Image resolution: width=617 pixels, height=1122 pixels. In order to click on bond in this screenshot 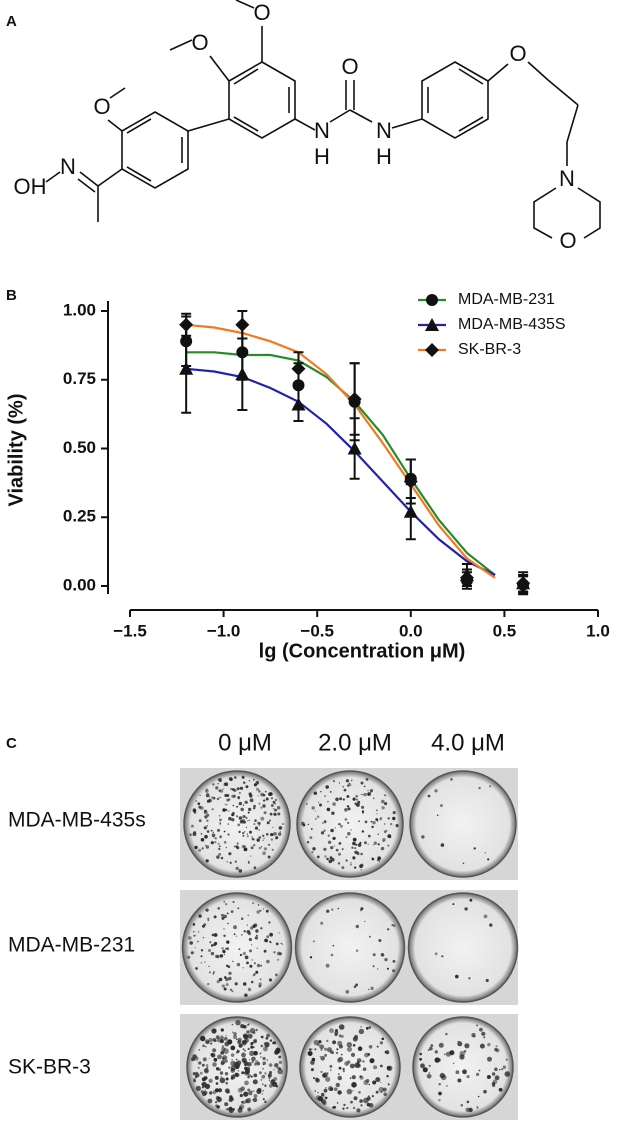, I will do `click(139, 126)`.